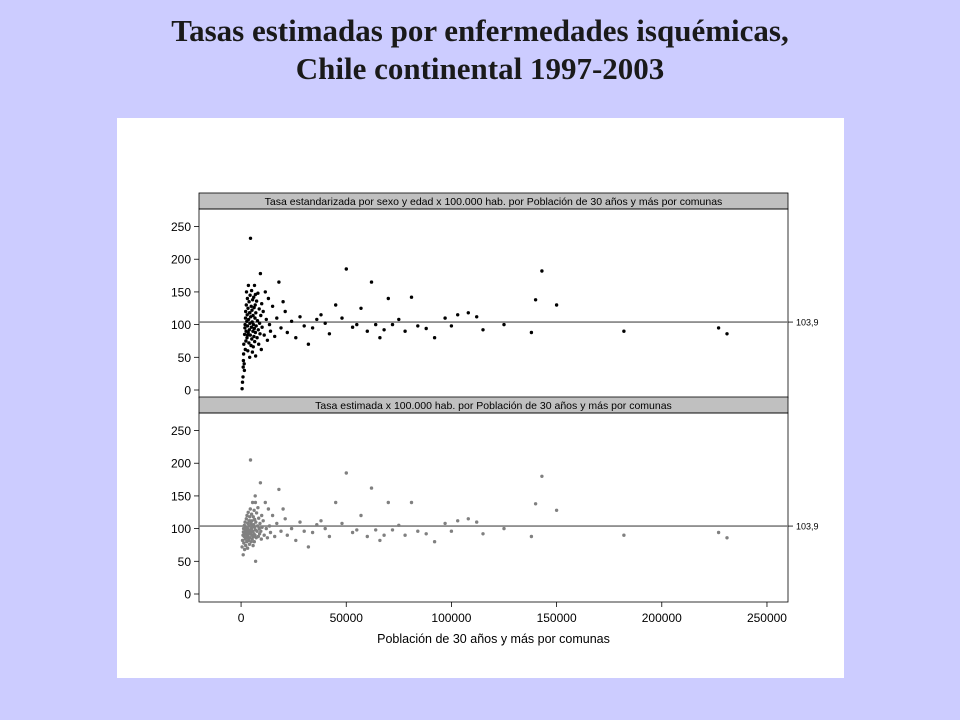  What do you see at coordinates (181, 464) in the screenshot?
I see `panel-2-y-tick-label: 200` at bounding box center [181, 464].